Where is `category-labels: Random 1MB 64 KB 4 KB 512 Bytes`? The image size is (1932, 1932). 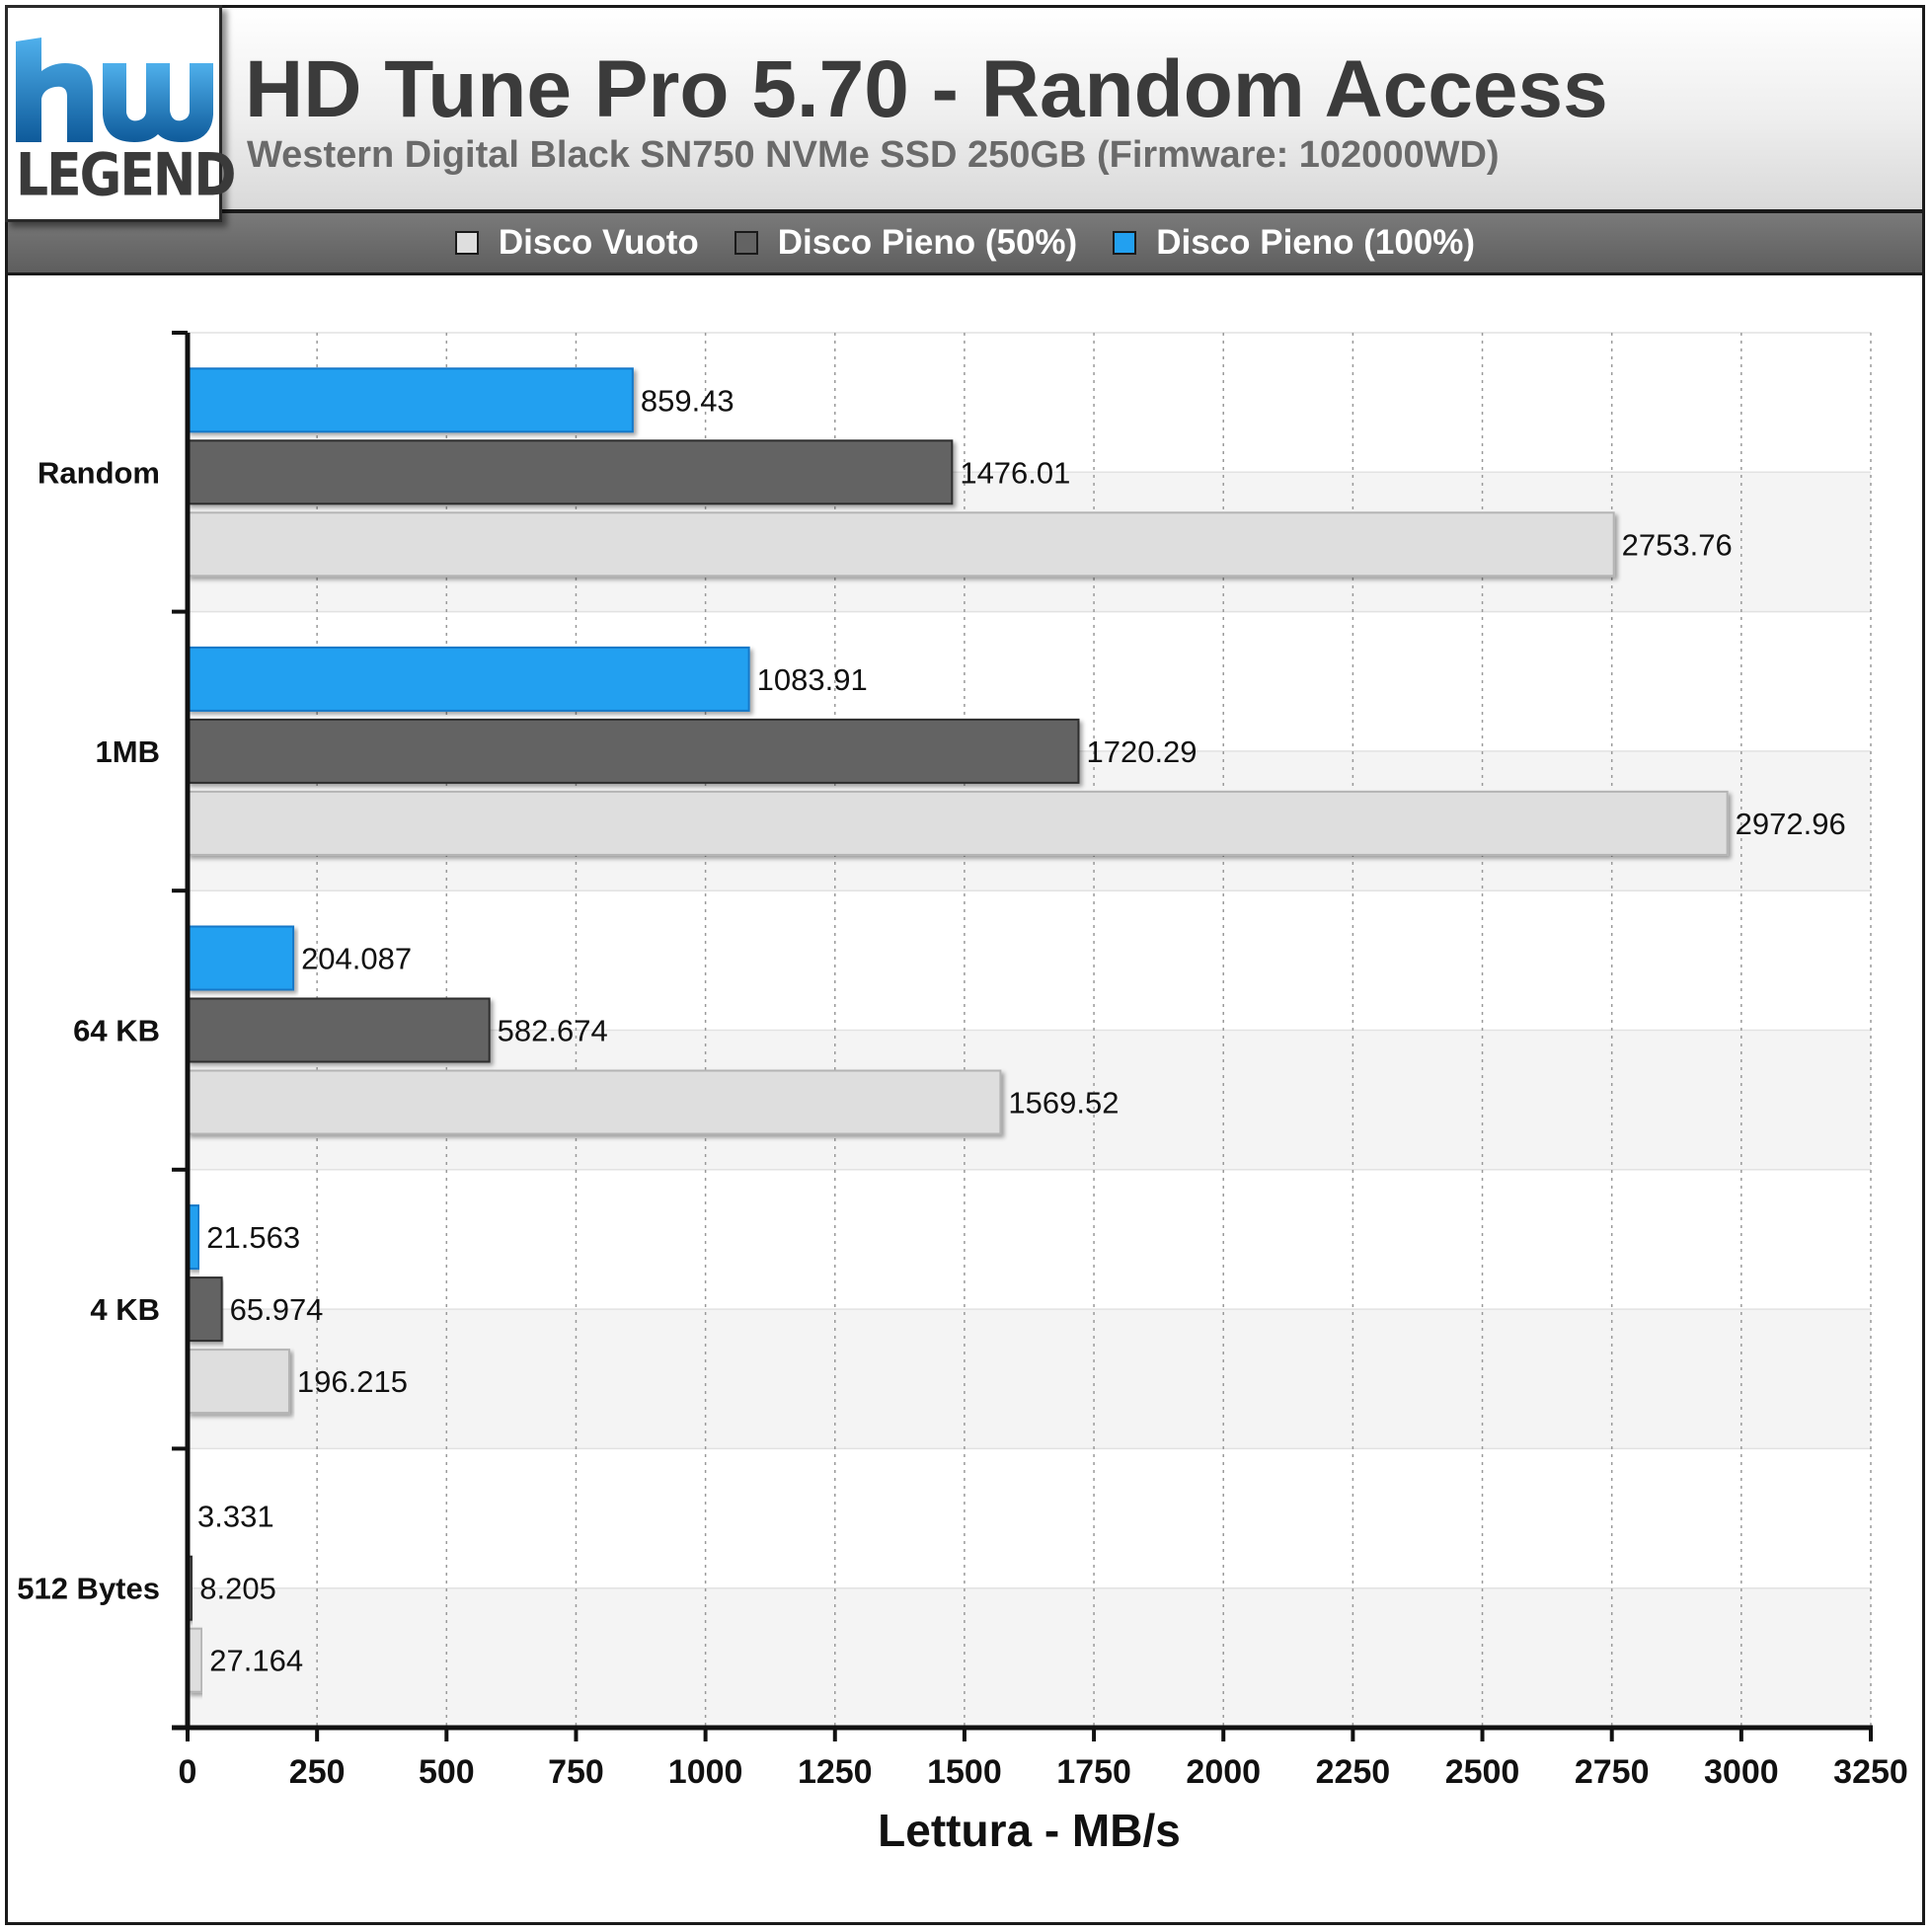 category-labels: Random 1MB 64 KB 4 KB 512 Bytes is located at coordinates (88, 1030).